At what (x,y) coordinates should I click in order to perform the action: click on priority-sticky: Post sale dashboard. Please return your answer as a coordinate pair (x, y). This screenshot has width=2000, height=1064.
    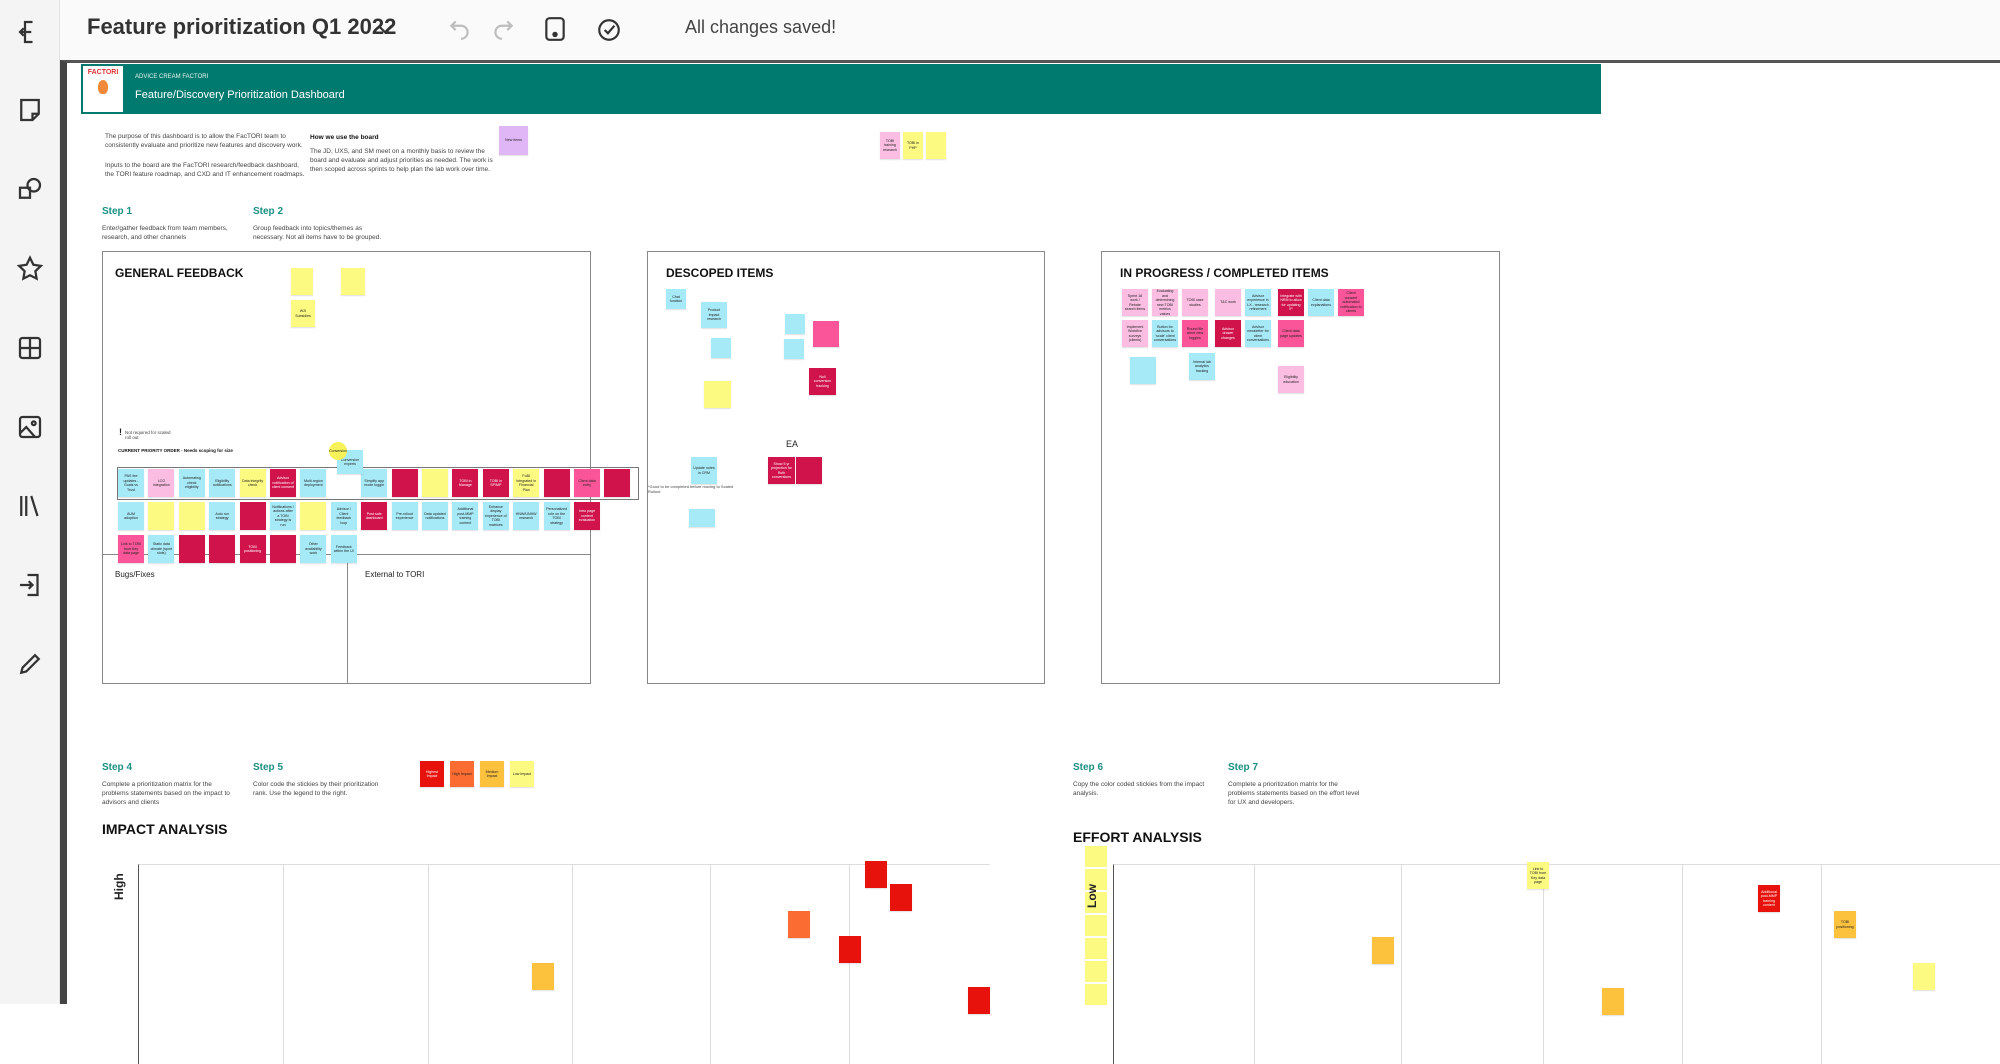
    Looking at the image, I should click on (374, 516).